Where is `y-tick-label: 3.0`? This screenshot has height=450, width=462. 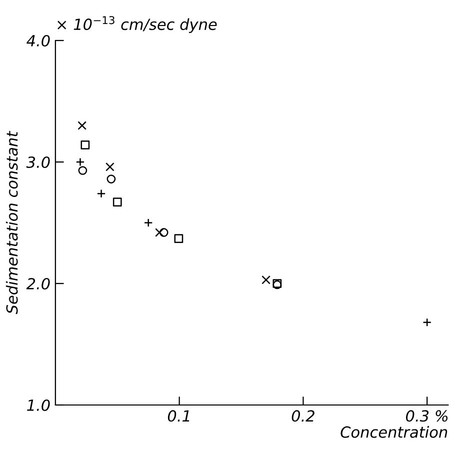 y-tick-label: 3.0 is located at coordinates (38, 162).